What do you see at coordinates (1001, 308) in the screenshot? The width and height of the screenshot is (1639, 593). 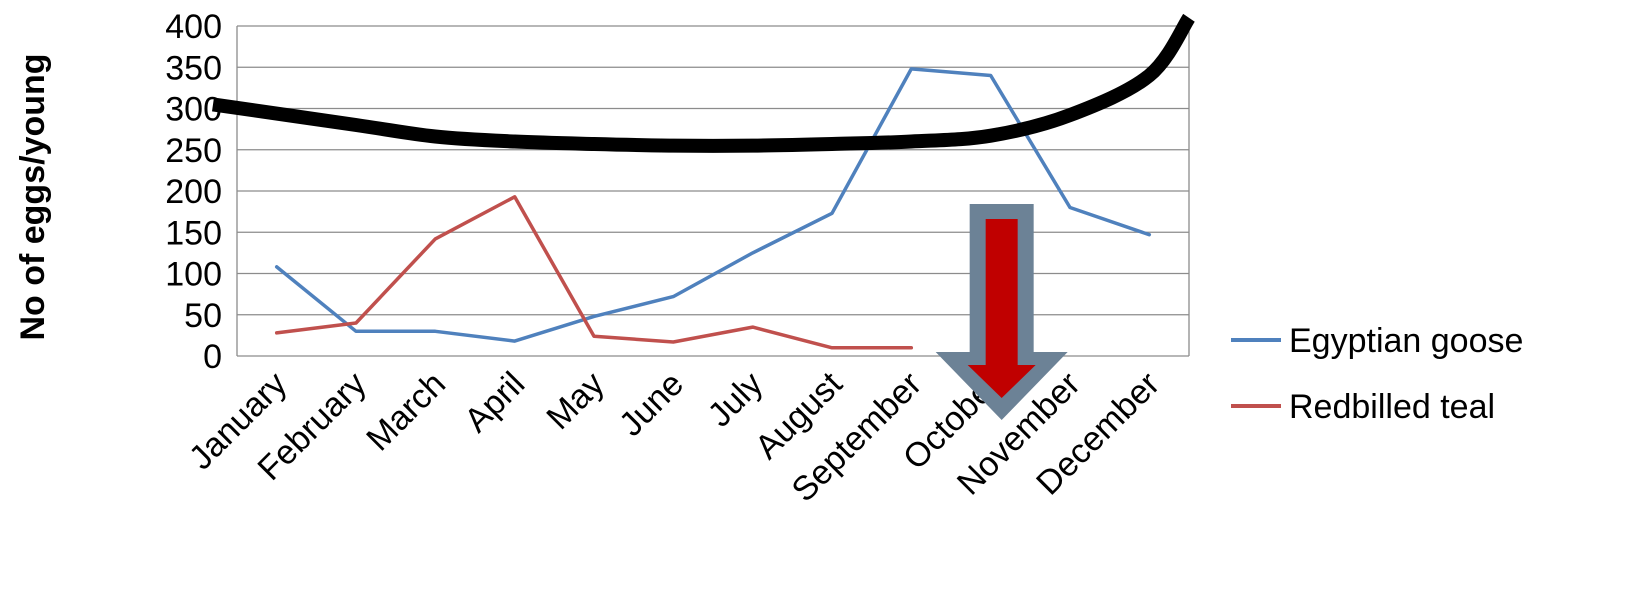 I see `down-arrow-fill` at bounding box center [1001, 308].